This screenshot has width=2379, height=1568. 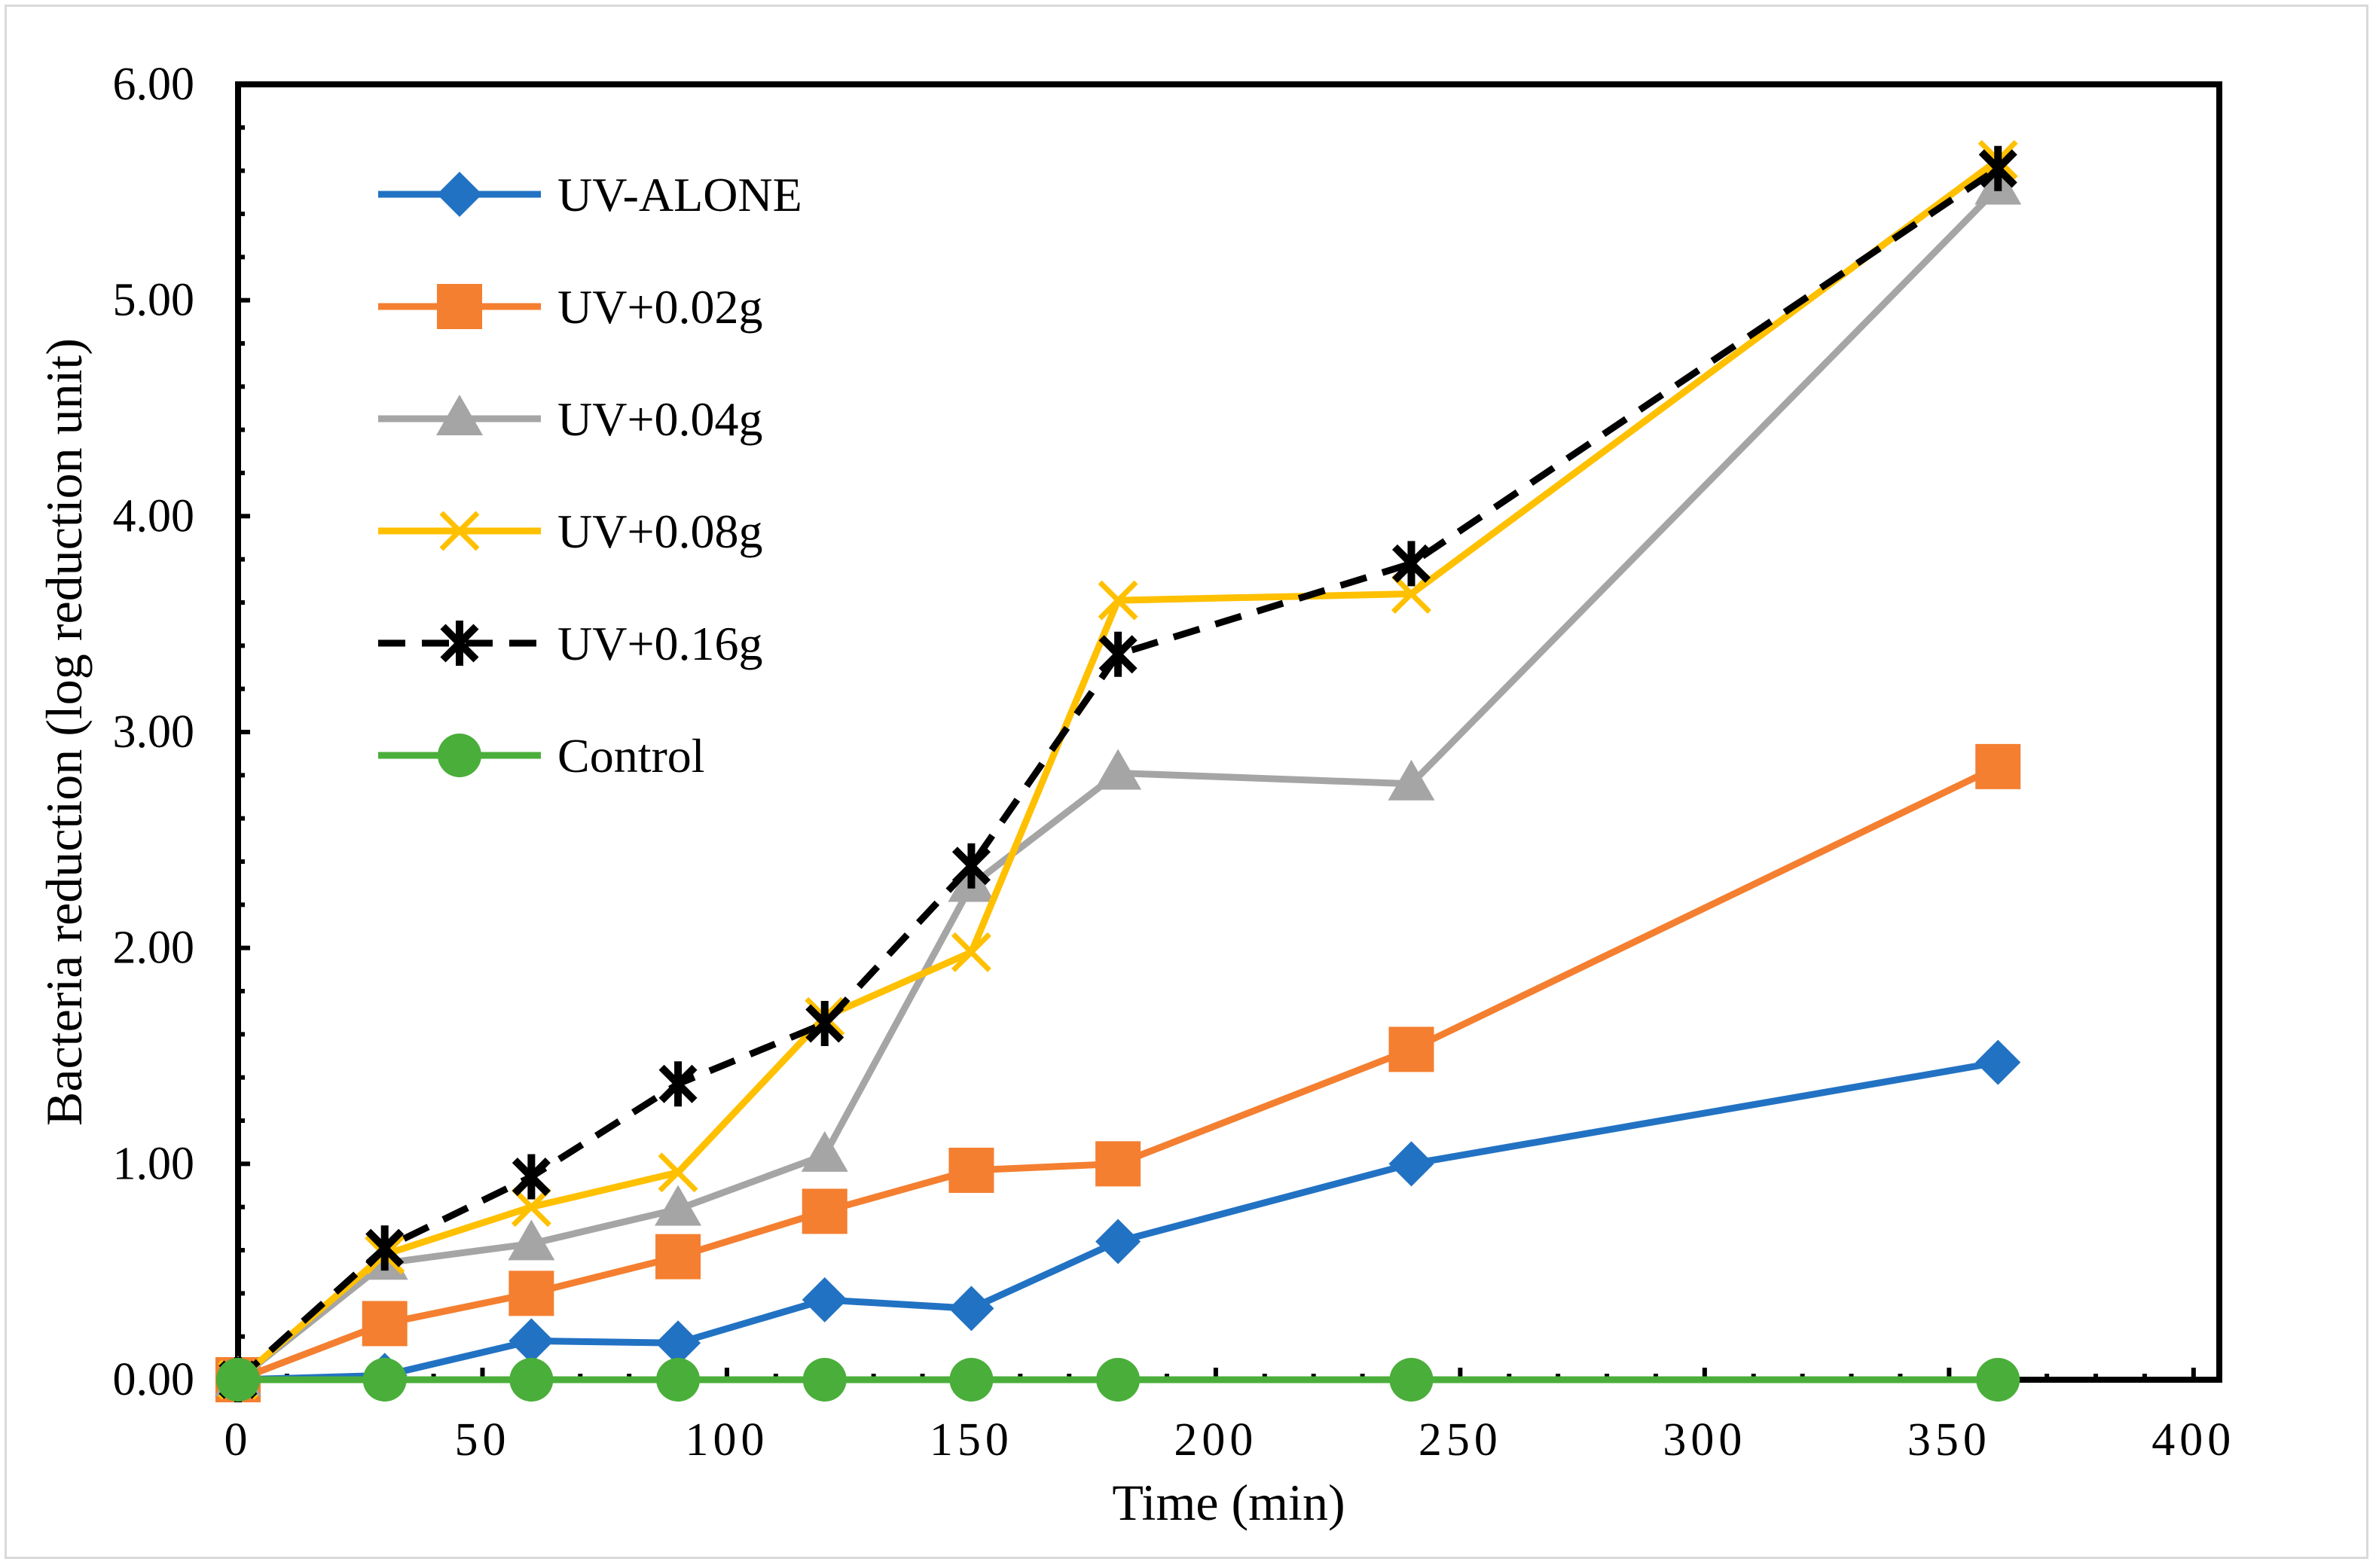 What do you see at coordinates (660, 419) in the screenshot?
I see `legend-label-uv-0-04g: UV+0.04g` at bounding box center [660, 419].